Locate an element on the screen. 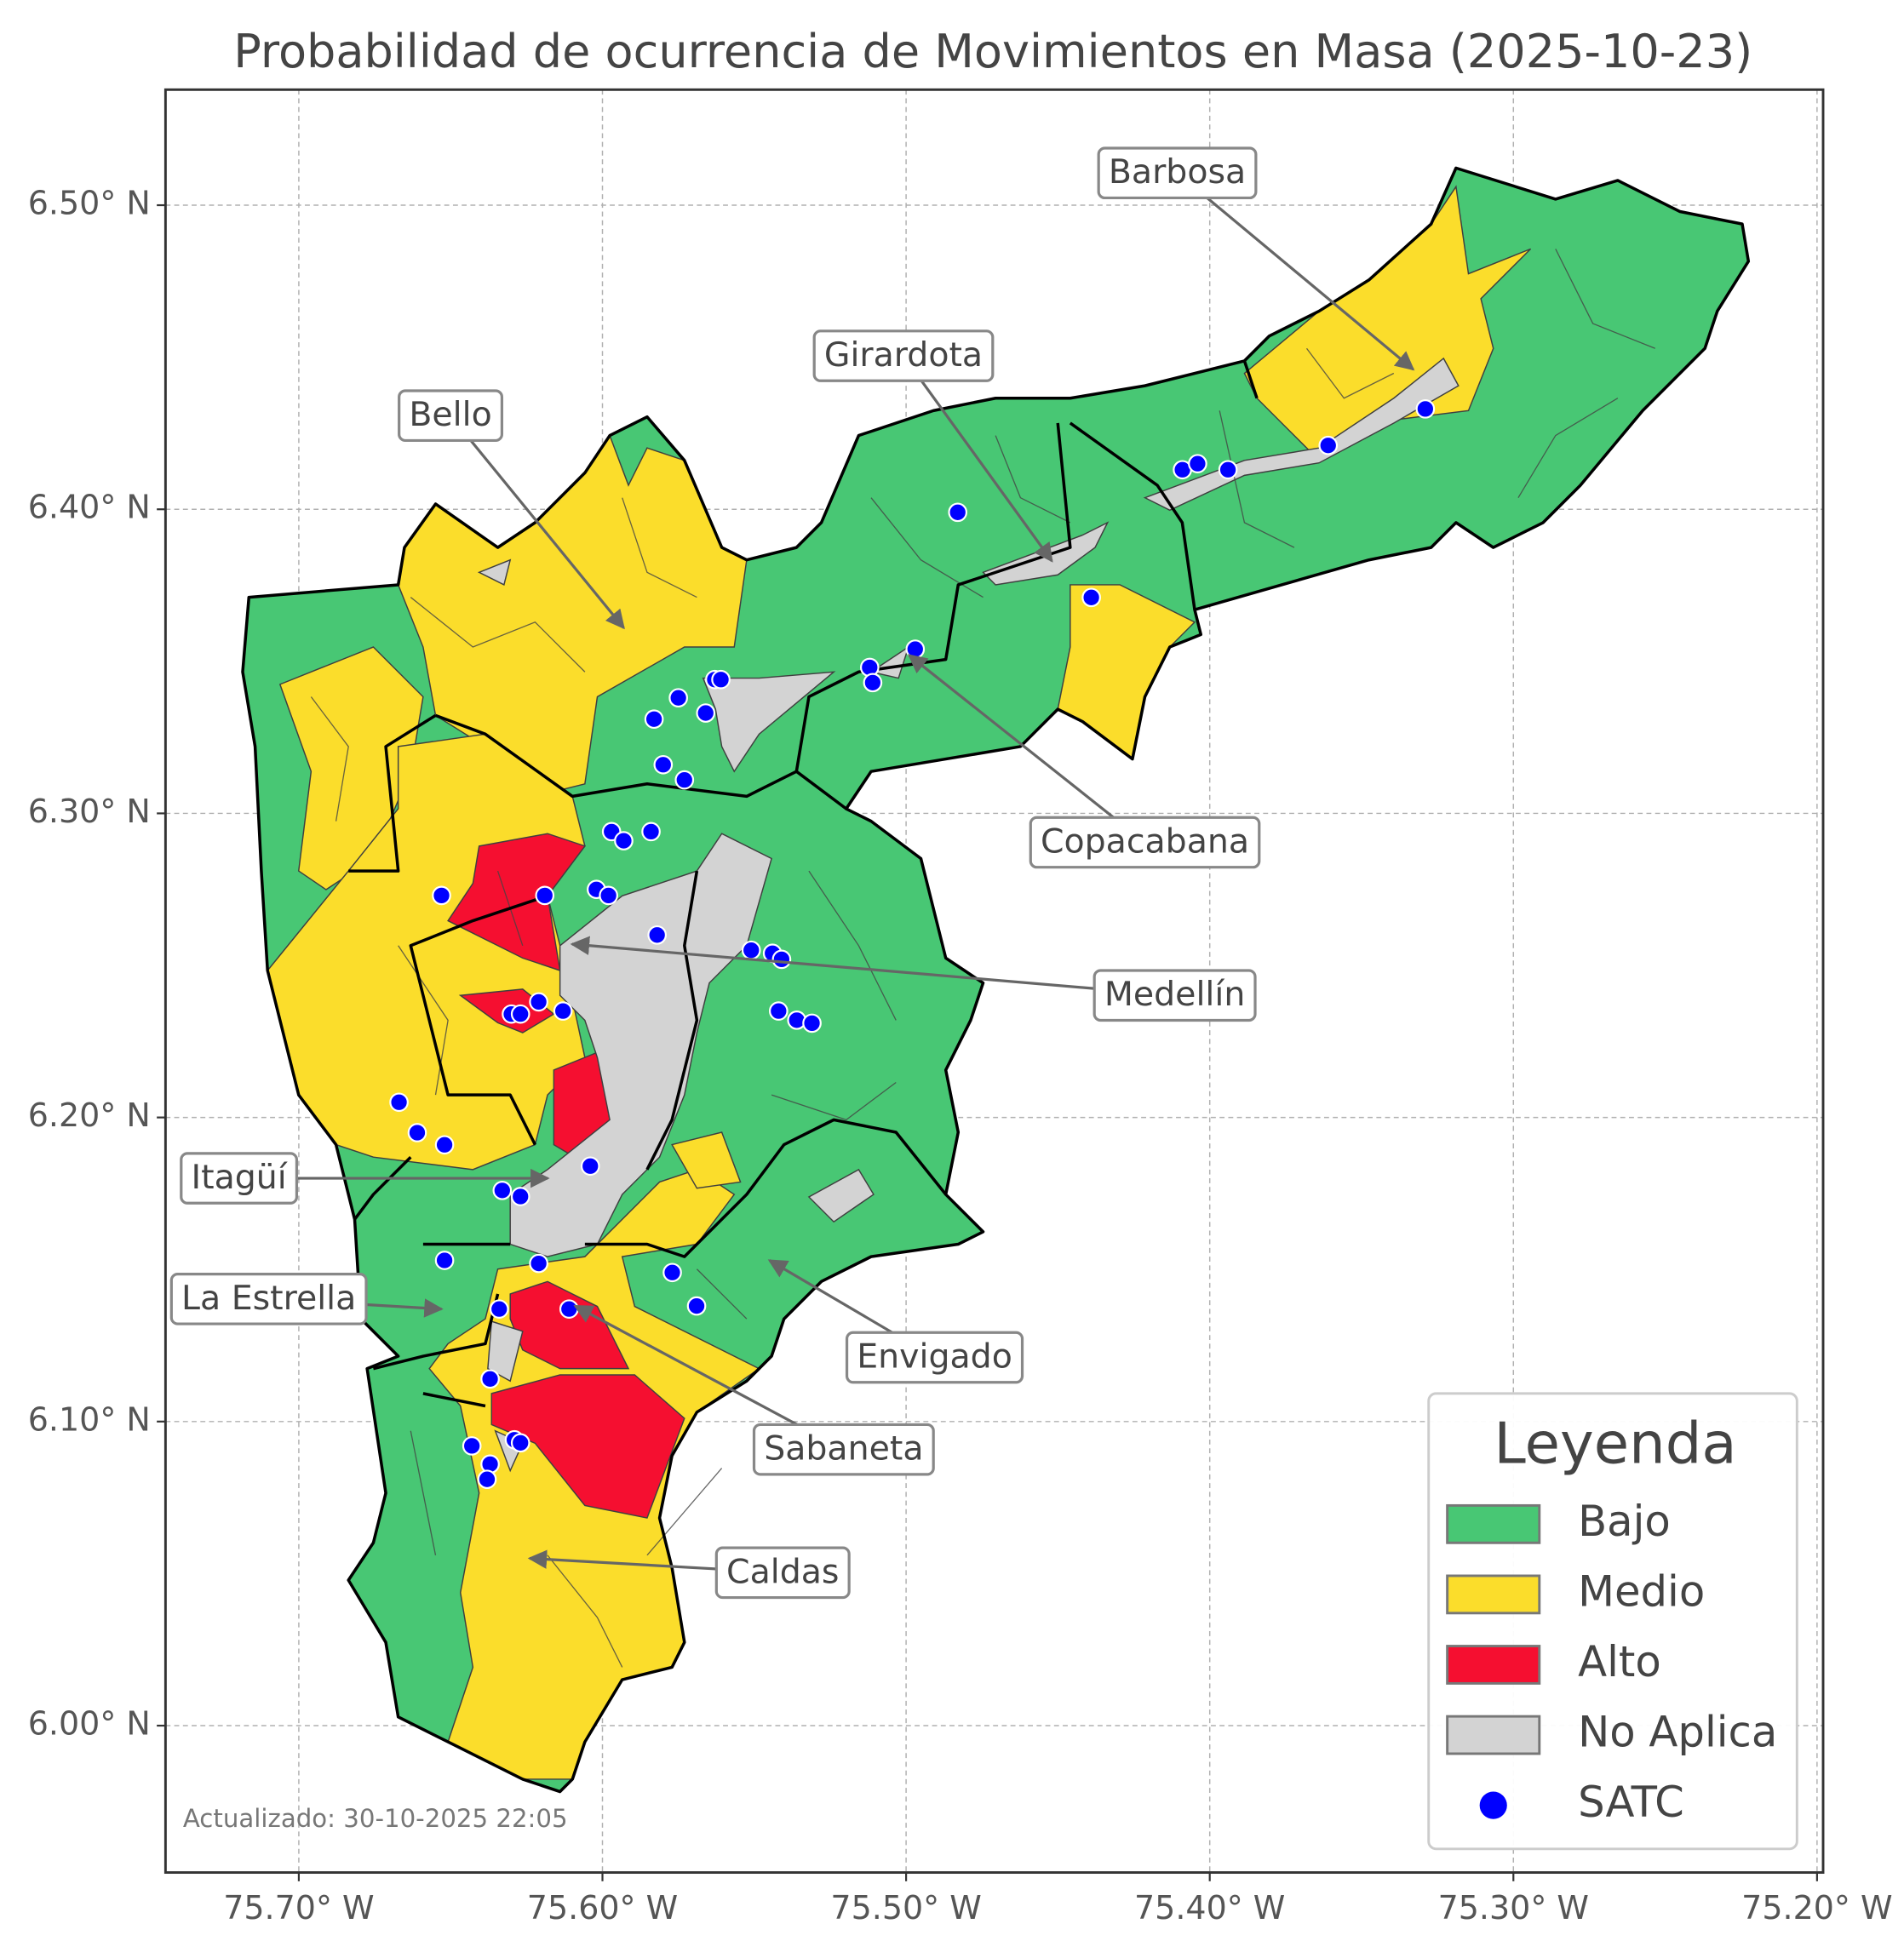 Image resolution: width=1904 pixels, height=1941 pixels. x-tick-label: 75.40° W is located at coordinates (1209, 1908).